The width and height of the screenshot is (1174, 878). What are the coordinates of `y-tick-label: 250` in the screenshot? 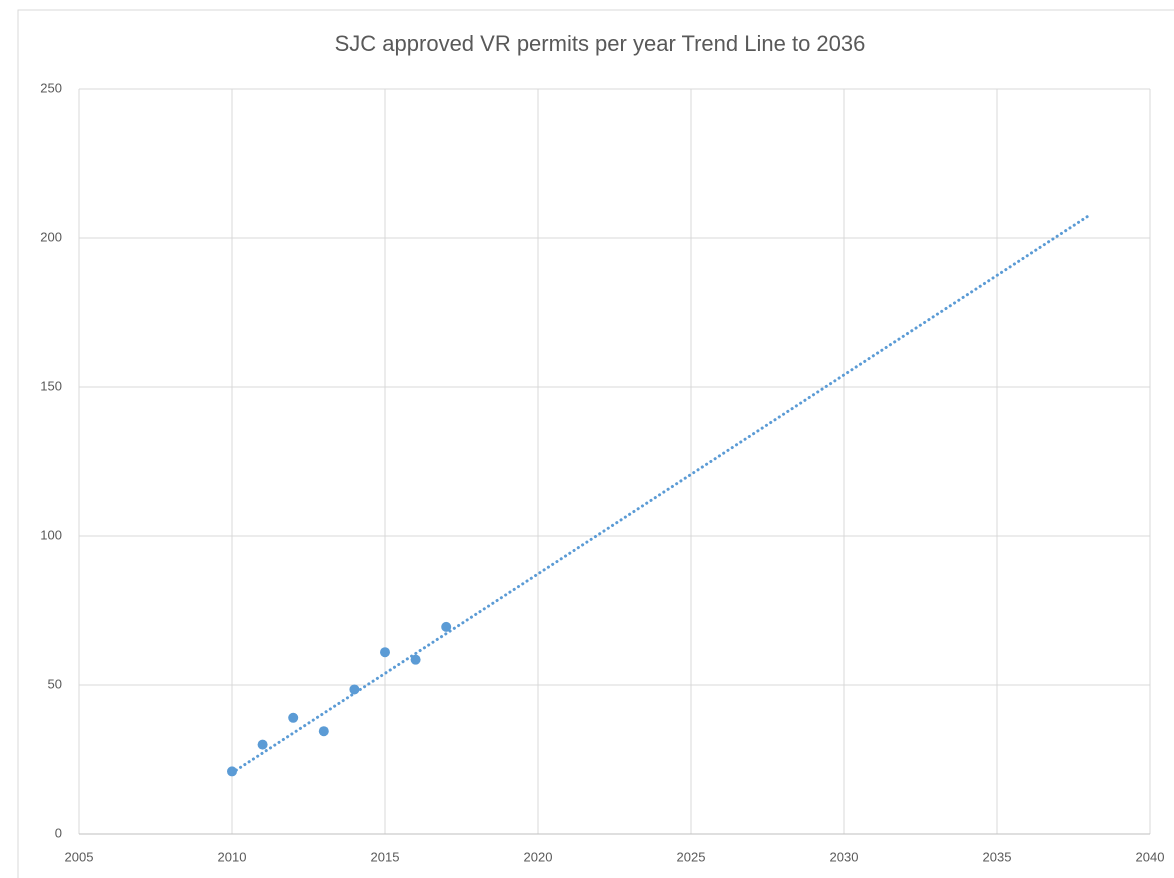 It's located at (51, 87).